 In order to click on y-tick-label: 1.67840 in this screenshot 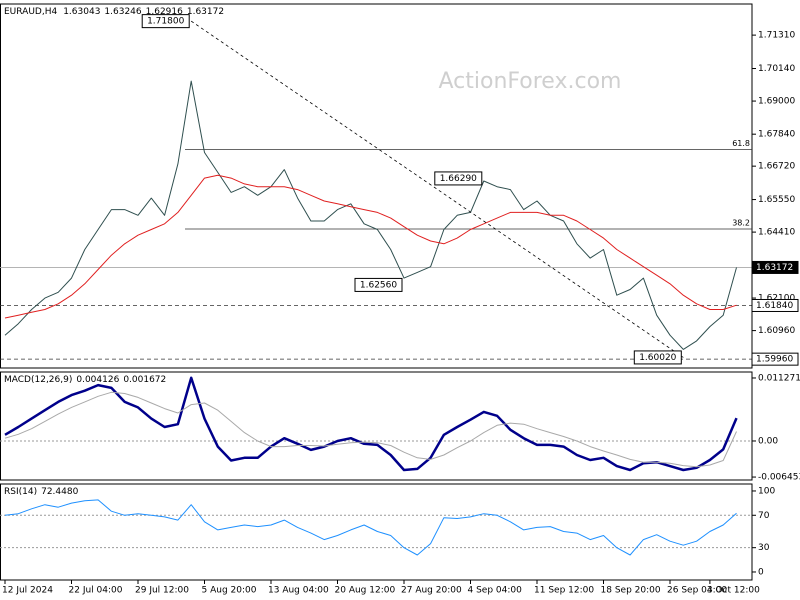, I will do `click(776, 135)`.